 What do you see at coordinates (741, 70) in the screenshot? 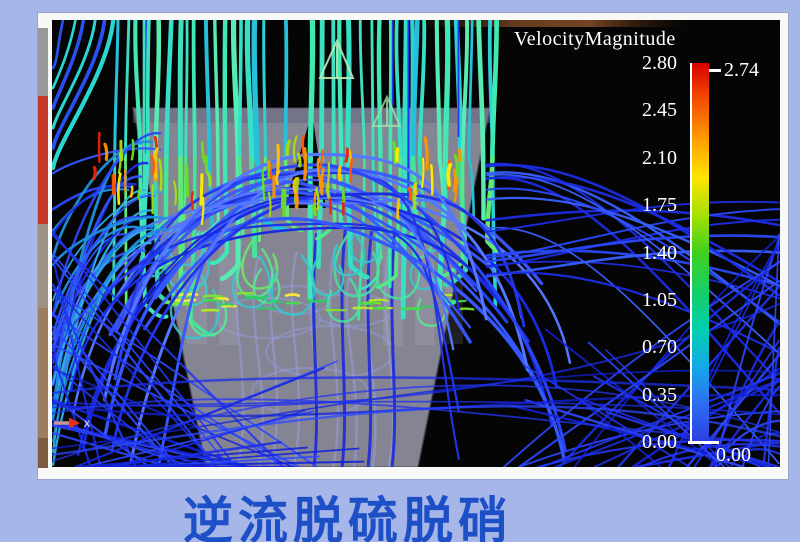
I see `max-marker-label: 2.74` at bounding box center [741, 70].